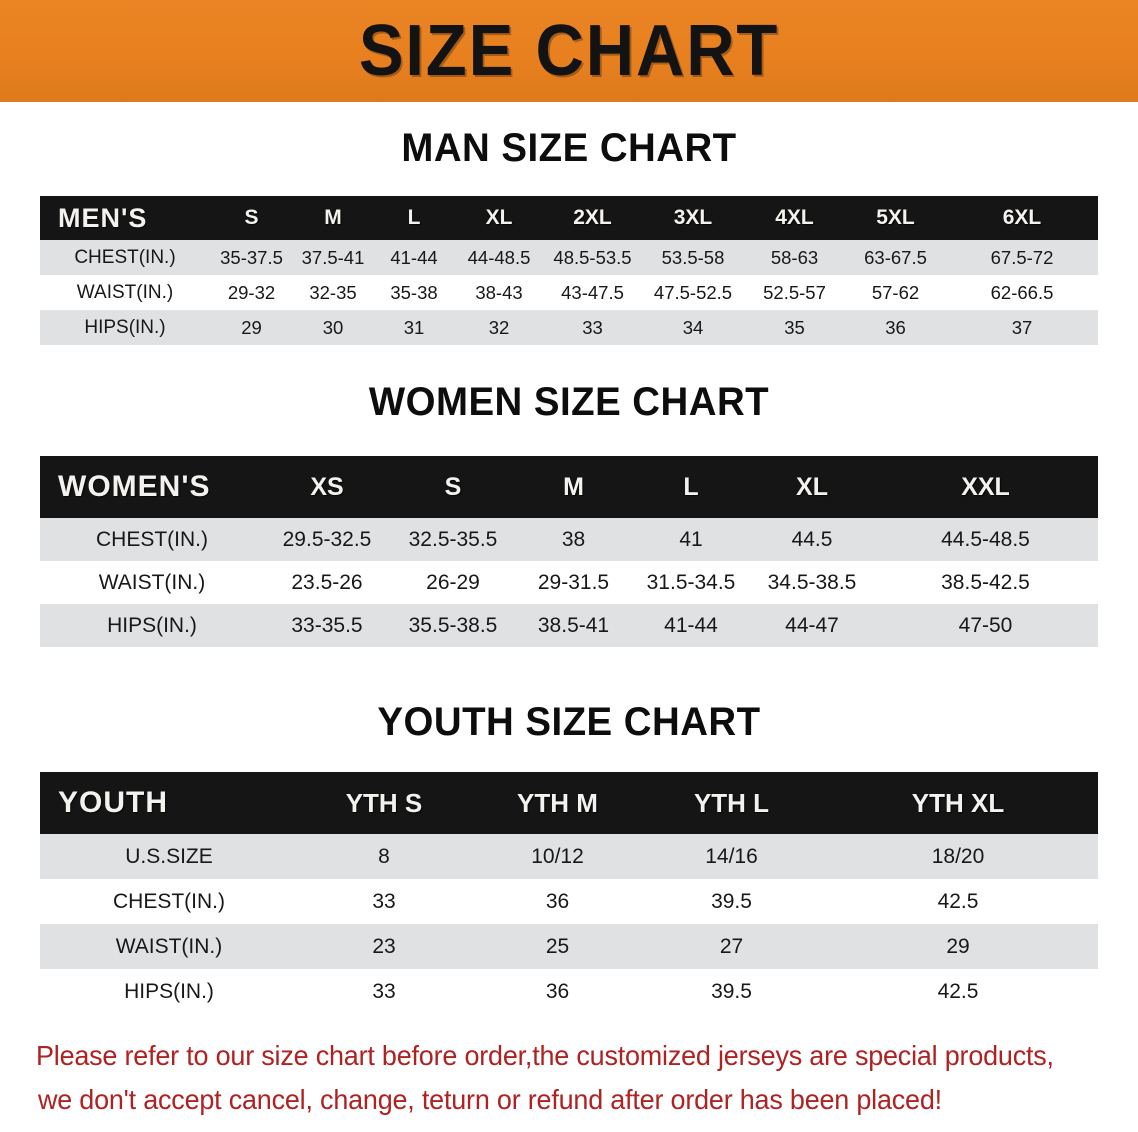 Image resolution: width=1138 pixels, height=1132 pixels. I want to click on women-cell: 38.5-42.5, so click(985, 582).